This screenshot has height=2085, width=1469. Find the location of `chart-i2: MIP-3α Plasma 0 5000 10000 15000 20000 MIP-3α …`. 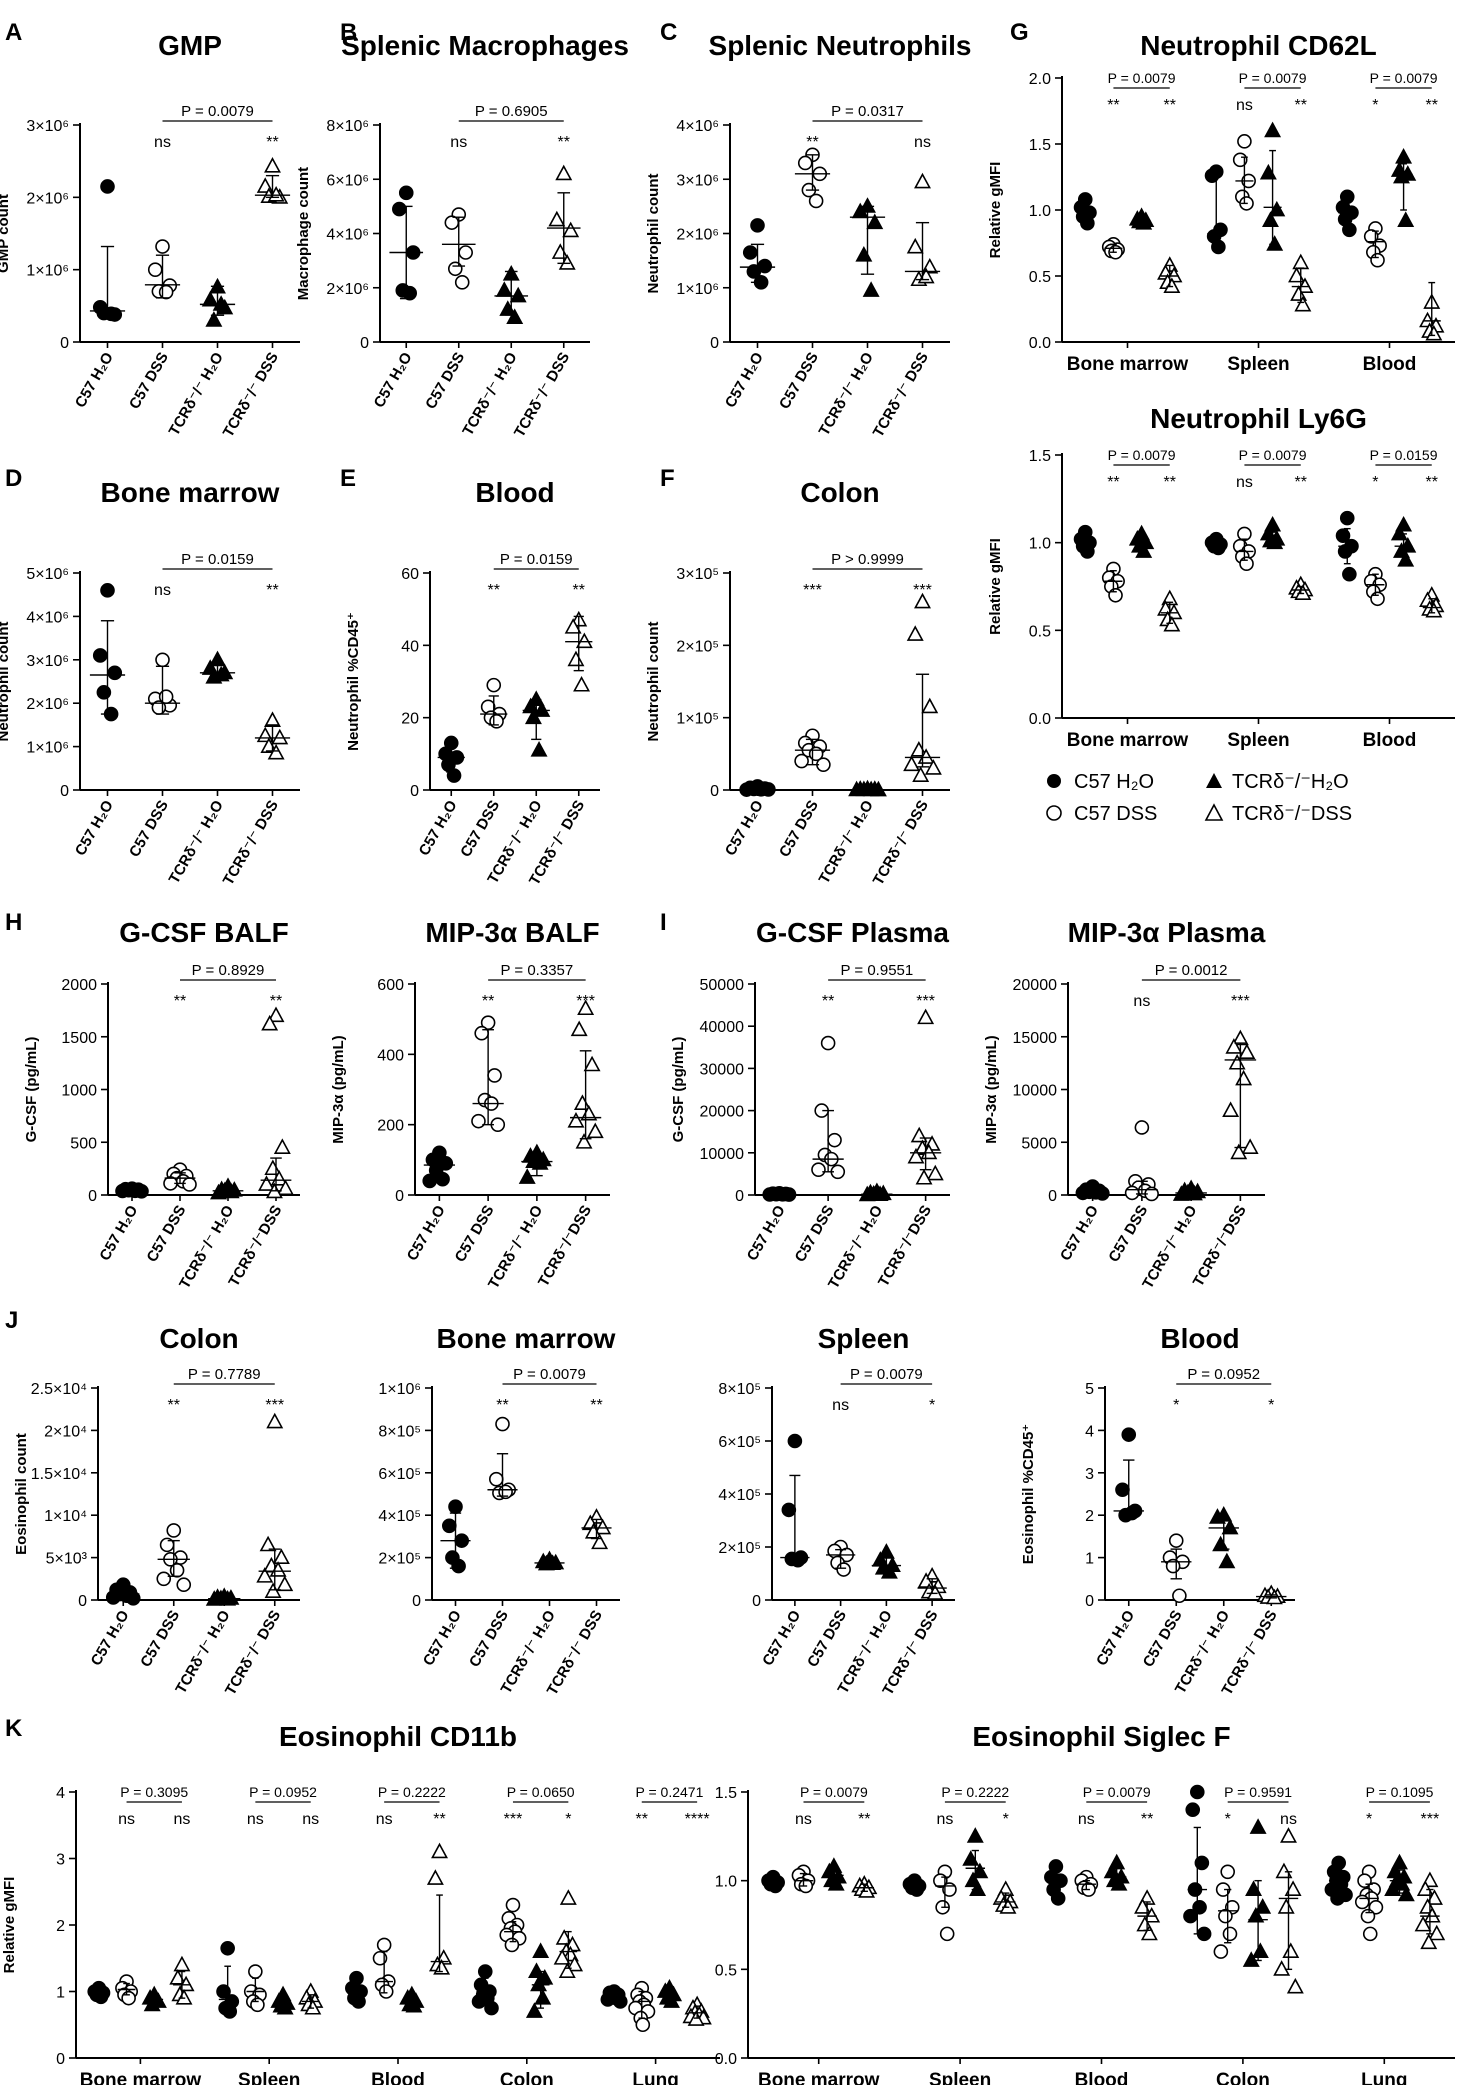

chart-i2: MIP-3α Plasma 0 5000 10000 15000 20000 MIP-3α … is located at coordinates (1124, 1104).